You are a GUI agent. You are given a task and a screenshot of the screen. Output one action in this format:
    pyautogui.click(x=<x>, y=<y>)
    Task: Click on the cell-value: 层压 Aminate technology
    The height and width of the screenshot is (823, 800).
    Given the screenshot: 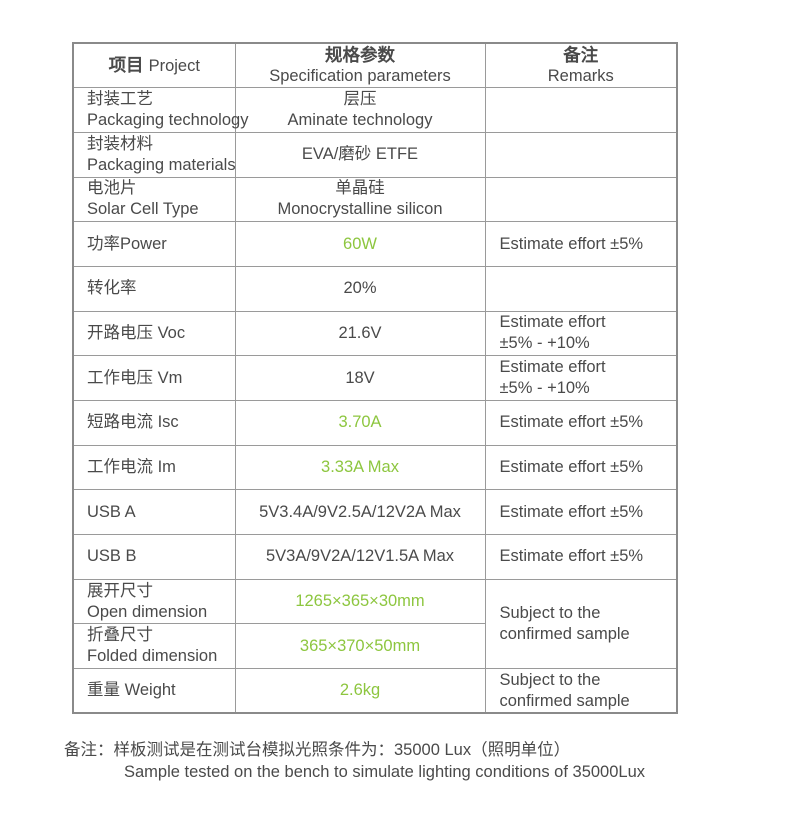 What is the action you would take?
    pyautogui.click(x=360, y=110)
    